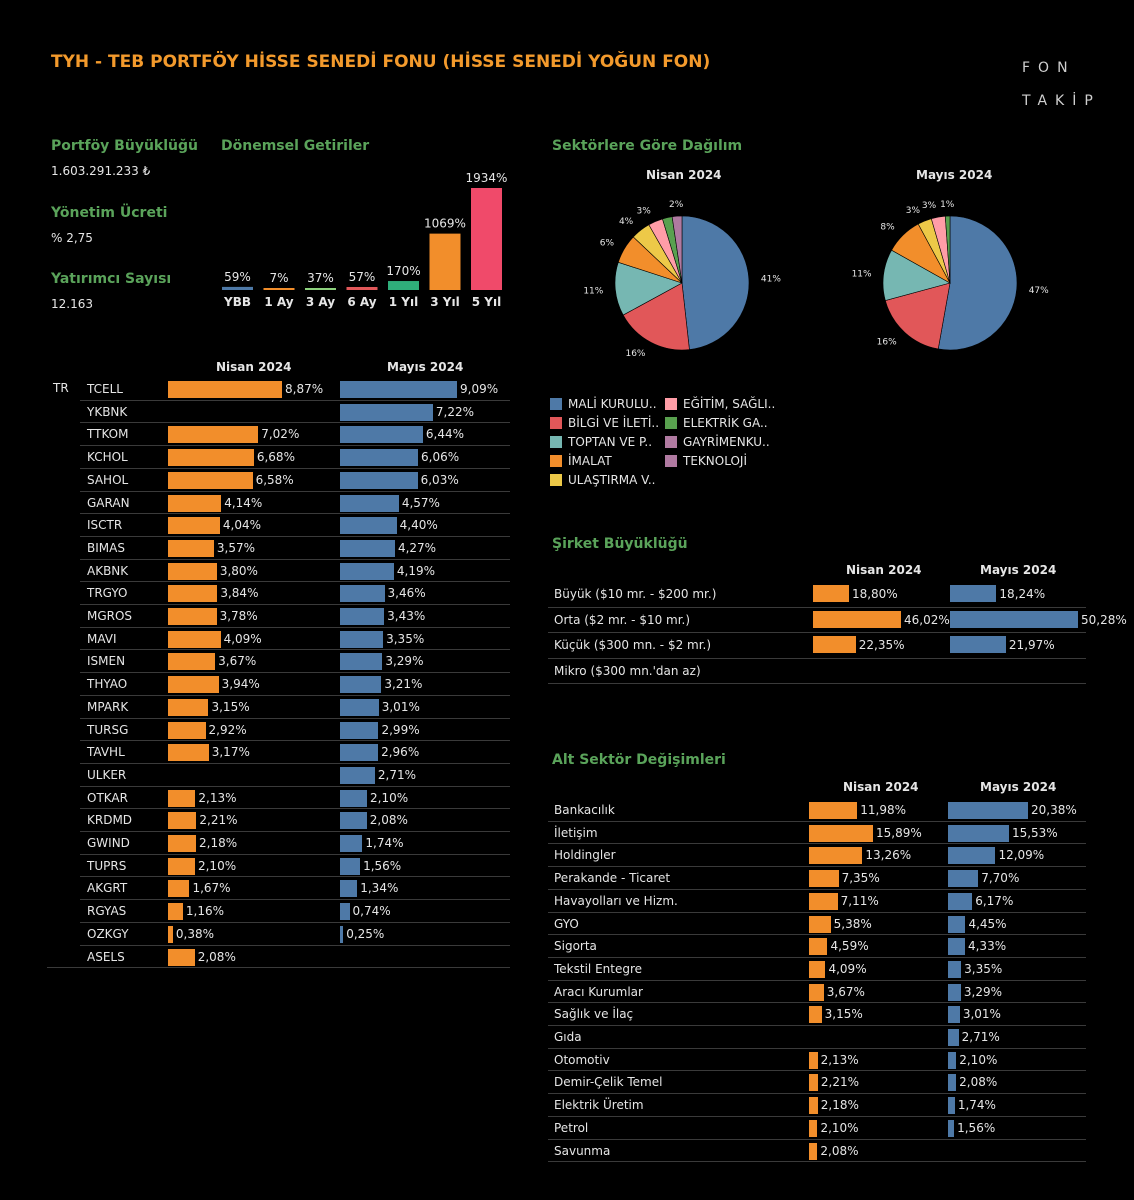 This screenshot has height=1200, width=1134. What do you see at coordinates (1022, 594) in the screenshot?
I see `bar-label-may: 18,24%` at bounding box center [1022, 594].